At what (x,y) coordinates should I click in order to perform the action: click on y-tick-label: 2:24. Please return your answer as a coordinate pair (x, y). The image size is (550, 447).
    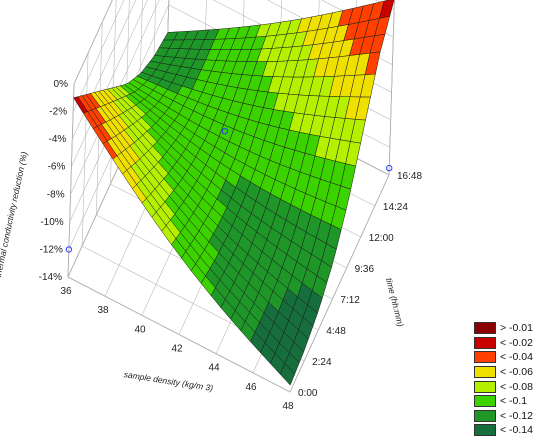
    Looking at the image, I should click on (322, 362).